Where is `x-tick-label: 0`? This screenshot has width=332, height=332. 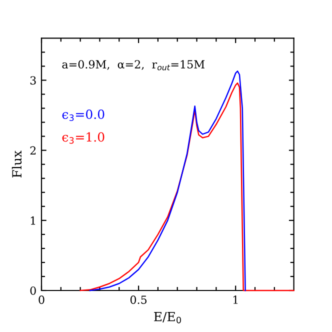 x-tick-label: 0 is located at coordinates (41, 300).